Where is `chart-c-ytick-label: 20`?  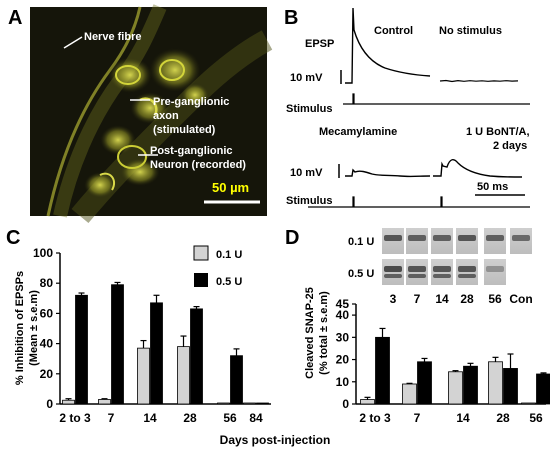 chart-c-ytick-label: 20 is located at coordinates (47, 374).